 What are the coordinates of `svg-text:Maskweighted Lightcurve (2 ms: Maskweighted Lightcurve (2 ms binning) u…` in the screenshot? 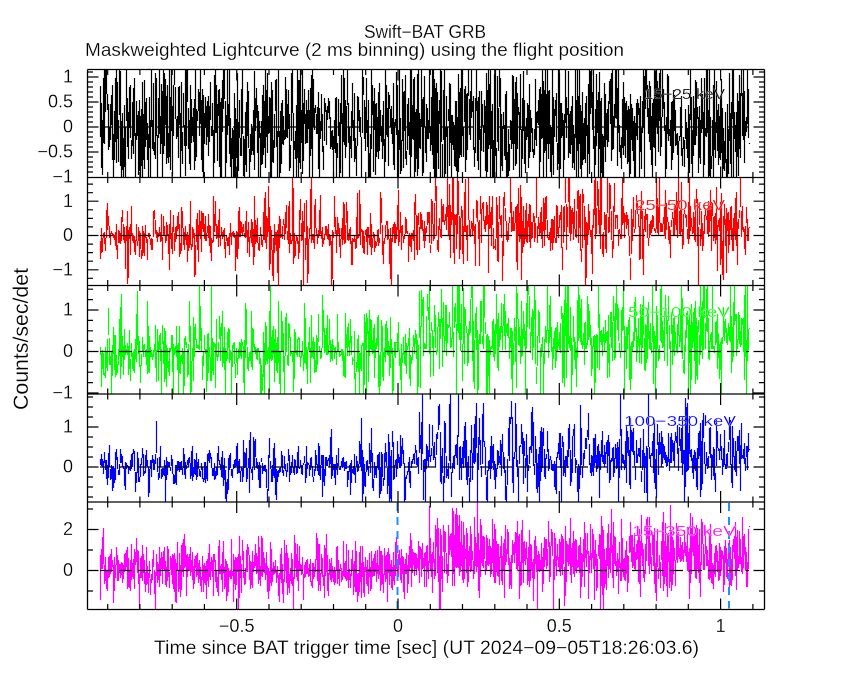 It's located at (354, 50).